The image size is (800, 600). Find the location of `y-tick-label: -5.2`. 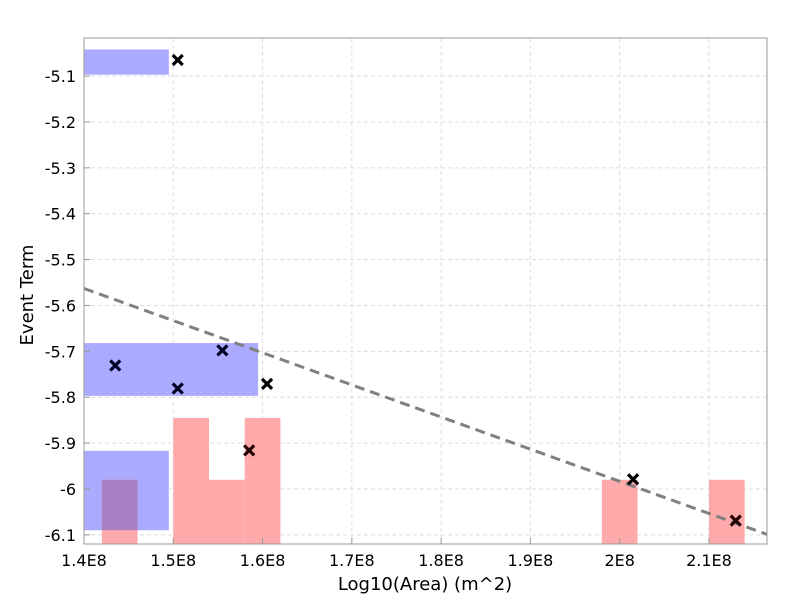

y-tick-label: -5.2 is located at coordinates (60, 122).